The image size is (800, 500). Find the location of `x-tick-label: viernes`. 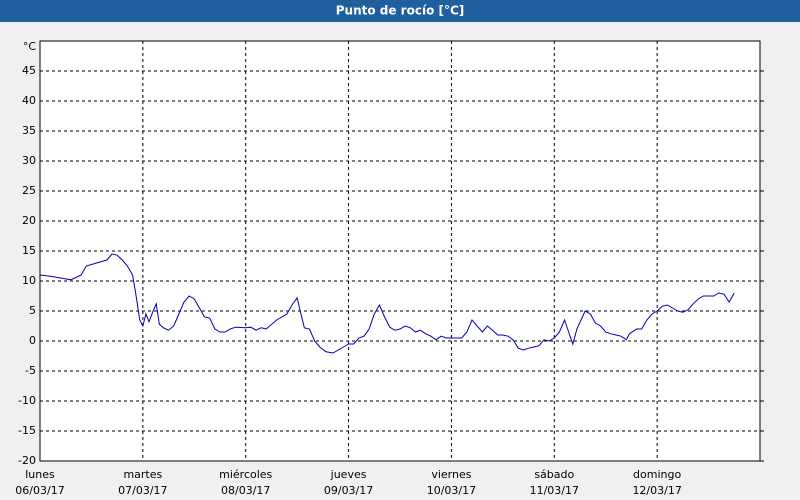

x-tick-label: viernes is located at coordinates (451, 474).